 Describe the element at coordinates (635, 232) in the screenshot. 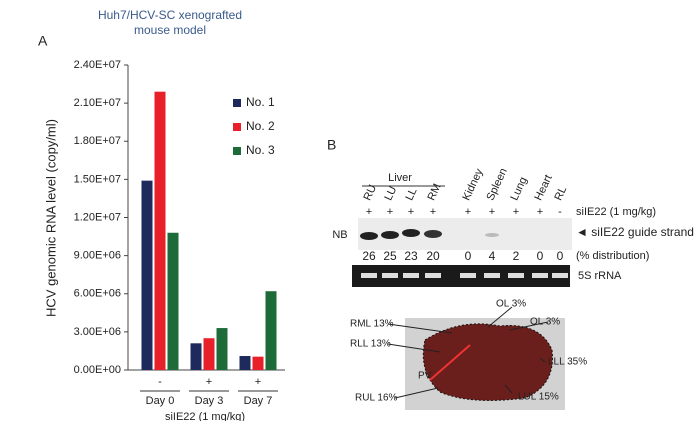

I see `band-label: ◄ siIE22 guide strand` at that location.